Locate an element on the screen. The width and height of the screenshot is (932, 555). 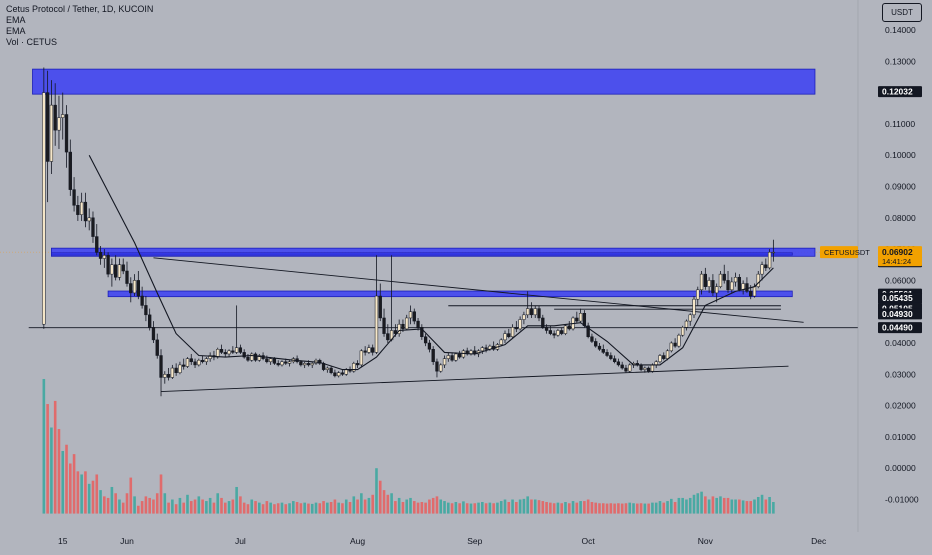
current-price-box is located at coordinates (900, 256).